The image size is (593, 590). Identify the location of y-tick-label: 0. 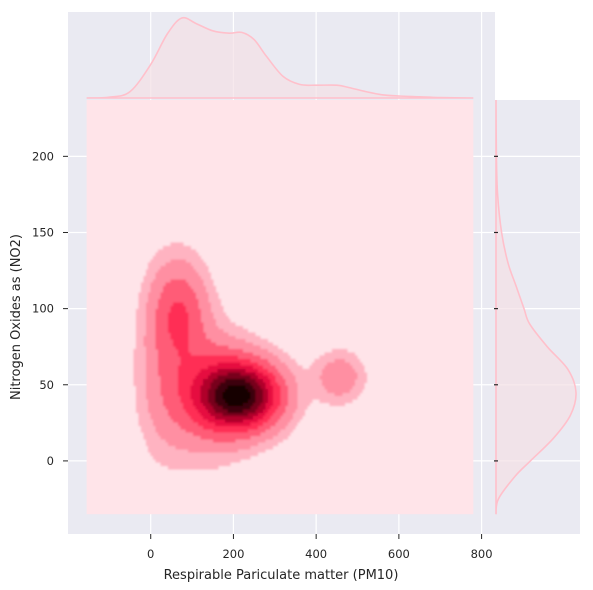
(50, 461).